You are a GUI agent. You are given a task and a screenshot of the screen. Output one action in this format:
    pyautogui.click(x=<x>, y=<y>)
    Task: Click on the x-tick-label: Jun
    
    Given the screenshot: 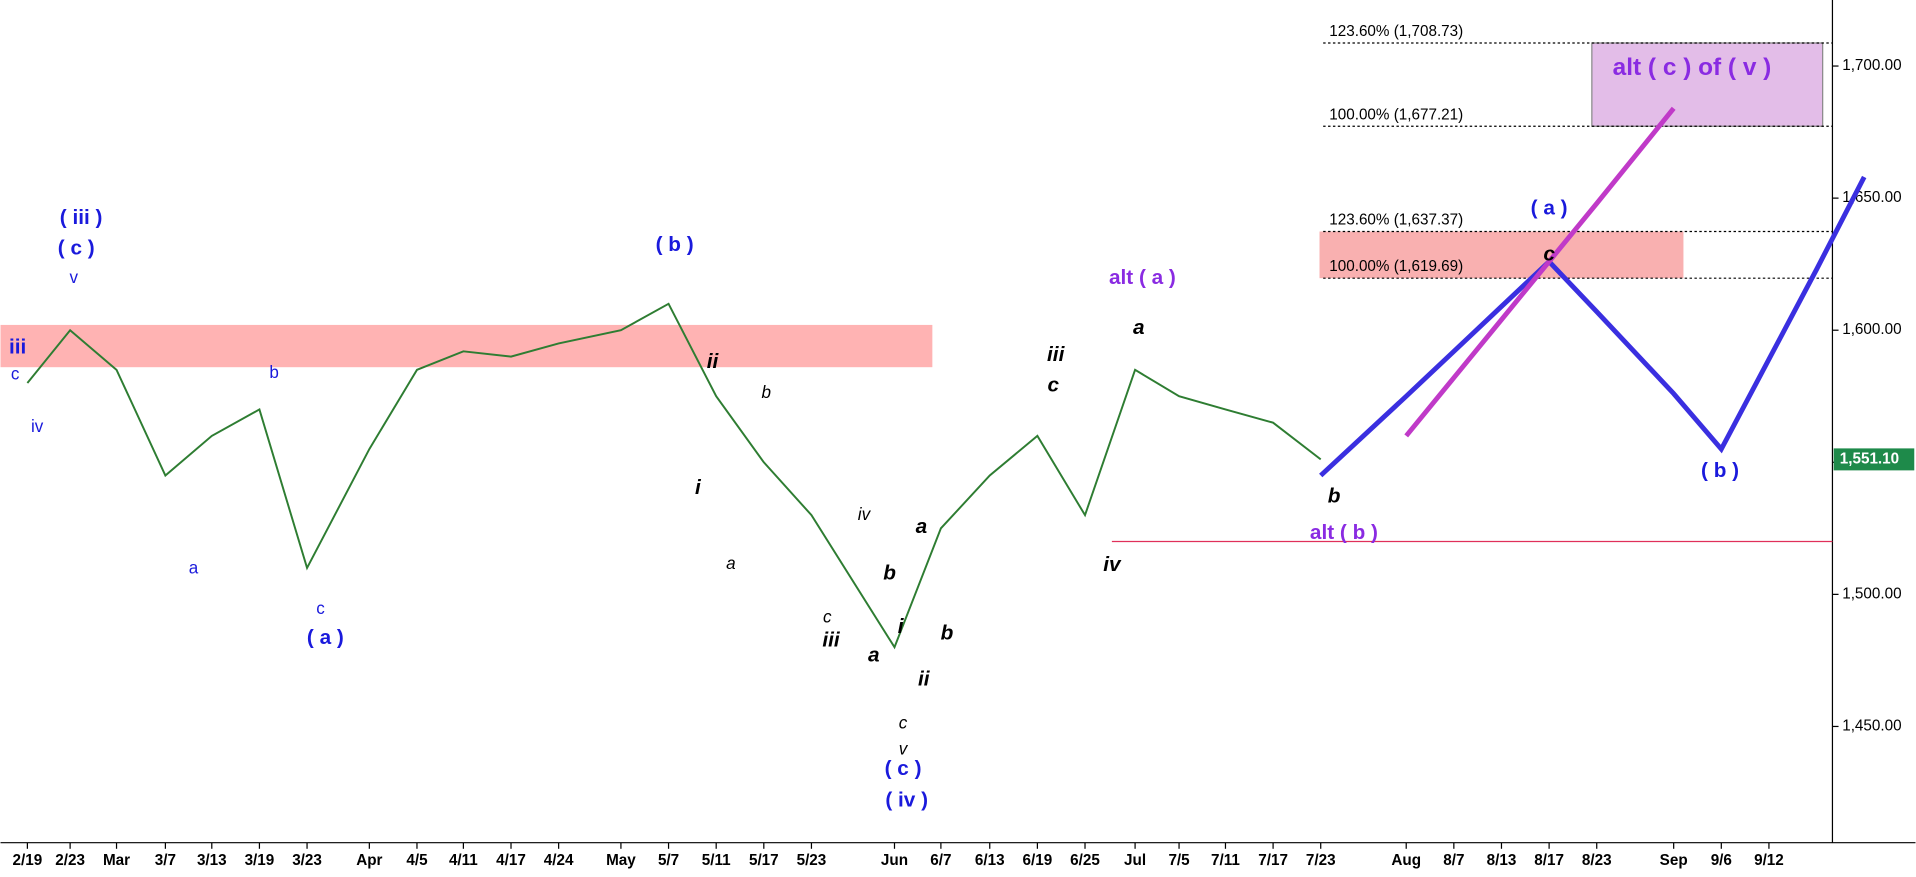 What is the action you would take?
    pyautogui.click(x=894, y=860)
    